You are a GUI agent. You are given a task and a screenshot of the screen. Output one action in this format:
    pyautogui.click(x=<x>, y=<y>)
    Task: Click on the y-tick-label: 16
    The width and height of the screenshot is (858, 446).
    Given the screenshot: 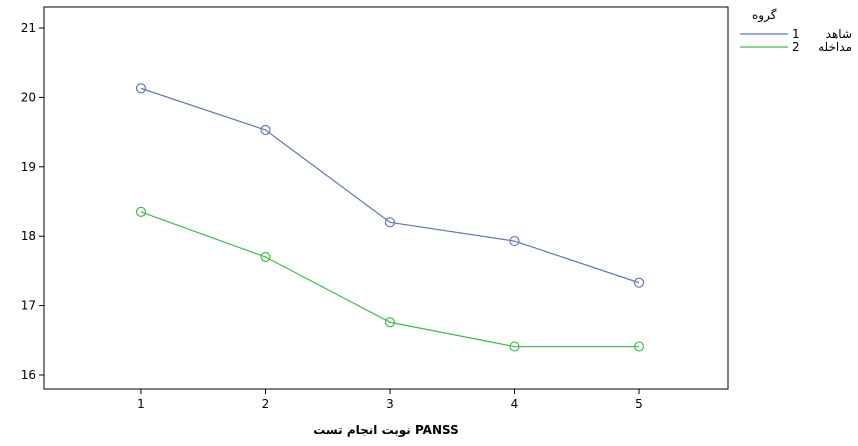 What is the action you would take?
    pyautogui.click(x=28, y=375)
    